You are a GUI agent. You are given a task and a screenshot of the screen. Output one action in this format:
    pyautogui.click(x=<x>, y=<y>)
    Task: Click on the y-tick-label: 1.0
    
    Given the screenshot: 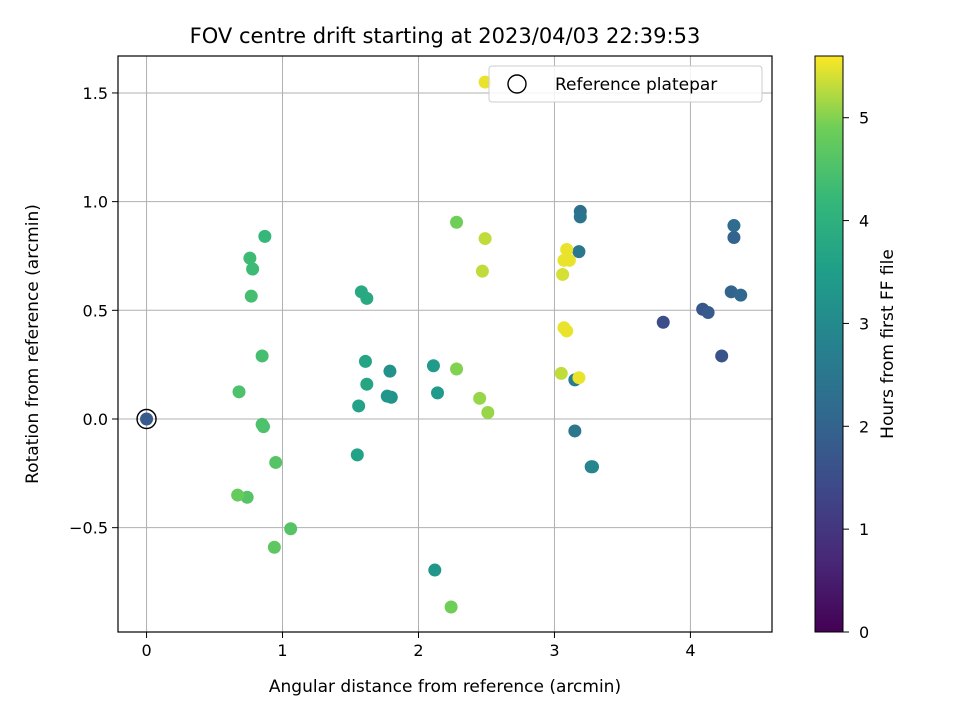 What is the action you would take?
    pyautogui.click(x=95, y=202)
    